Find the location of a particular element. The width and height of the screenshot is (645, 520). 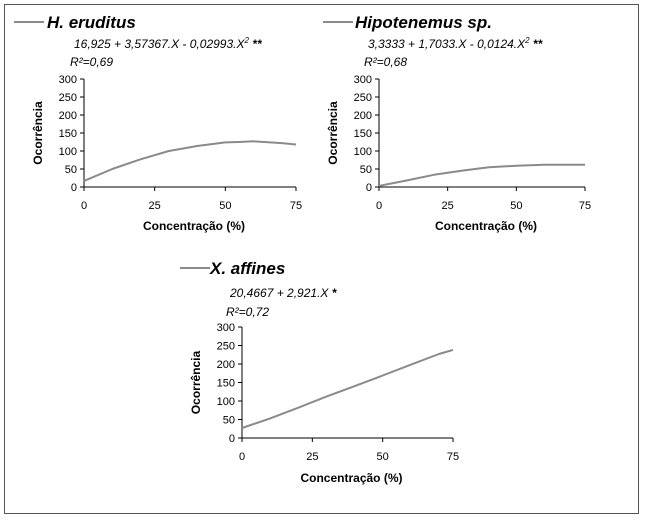

r-squared: R²=0,72 is located at coordinates (247, 312).